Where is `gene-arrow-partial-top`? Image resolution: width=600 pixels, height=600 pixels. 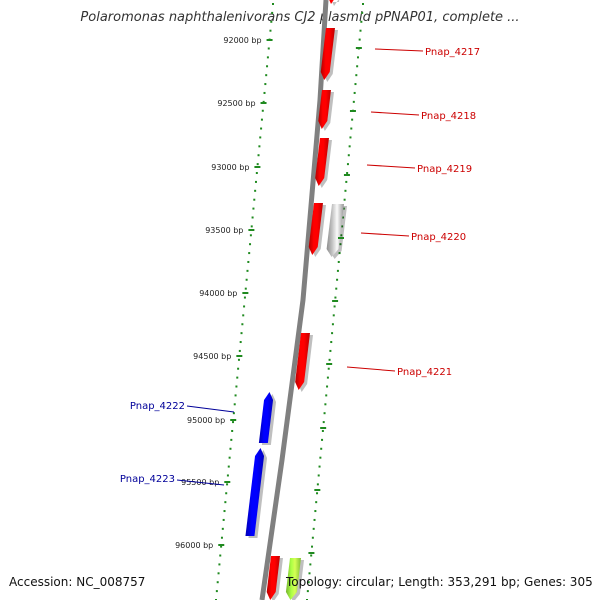
gene-arrow-partial-top is located at coordinates (333, 3).